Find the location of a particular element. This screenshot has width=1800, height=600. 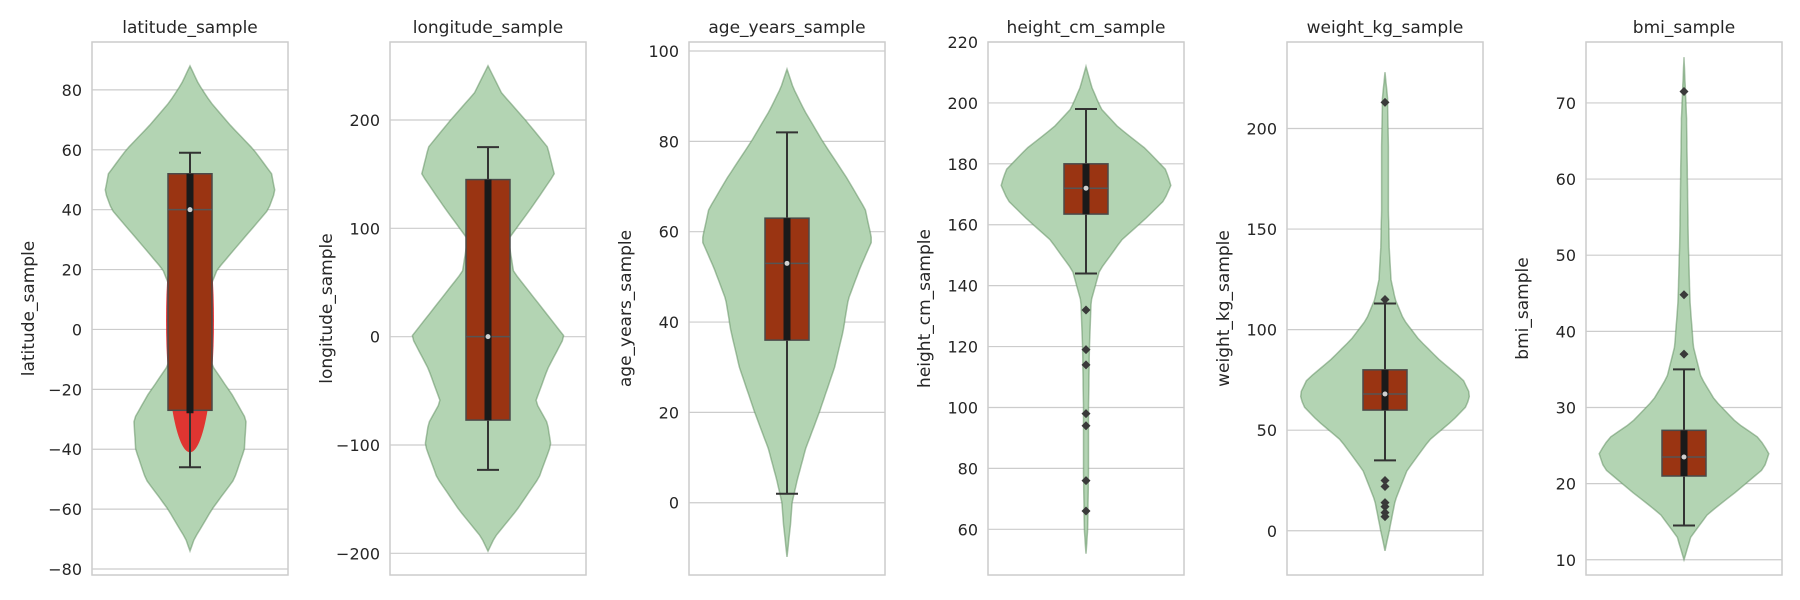

violin-shape is located at coordinates (1684, 310).